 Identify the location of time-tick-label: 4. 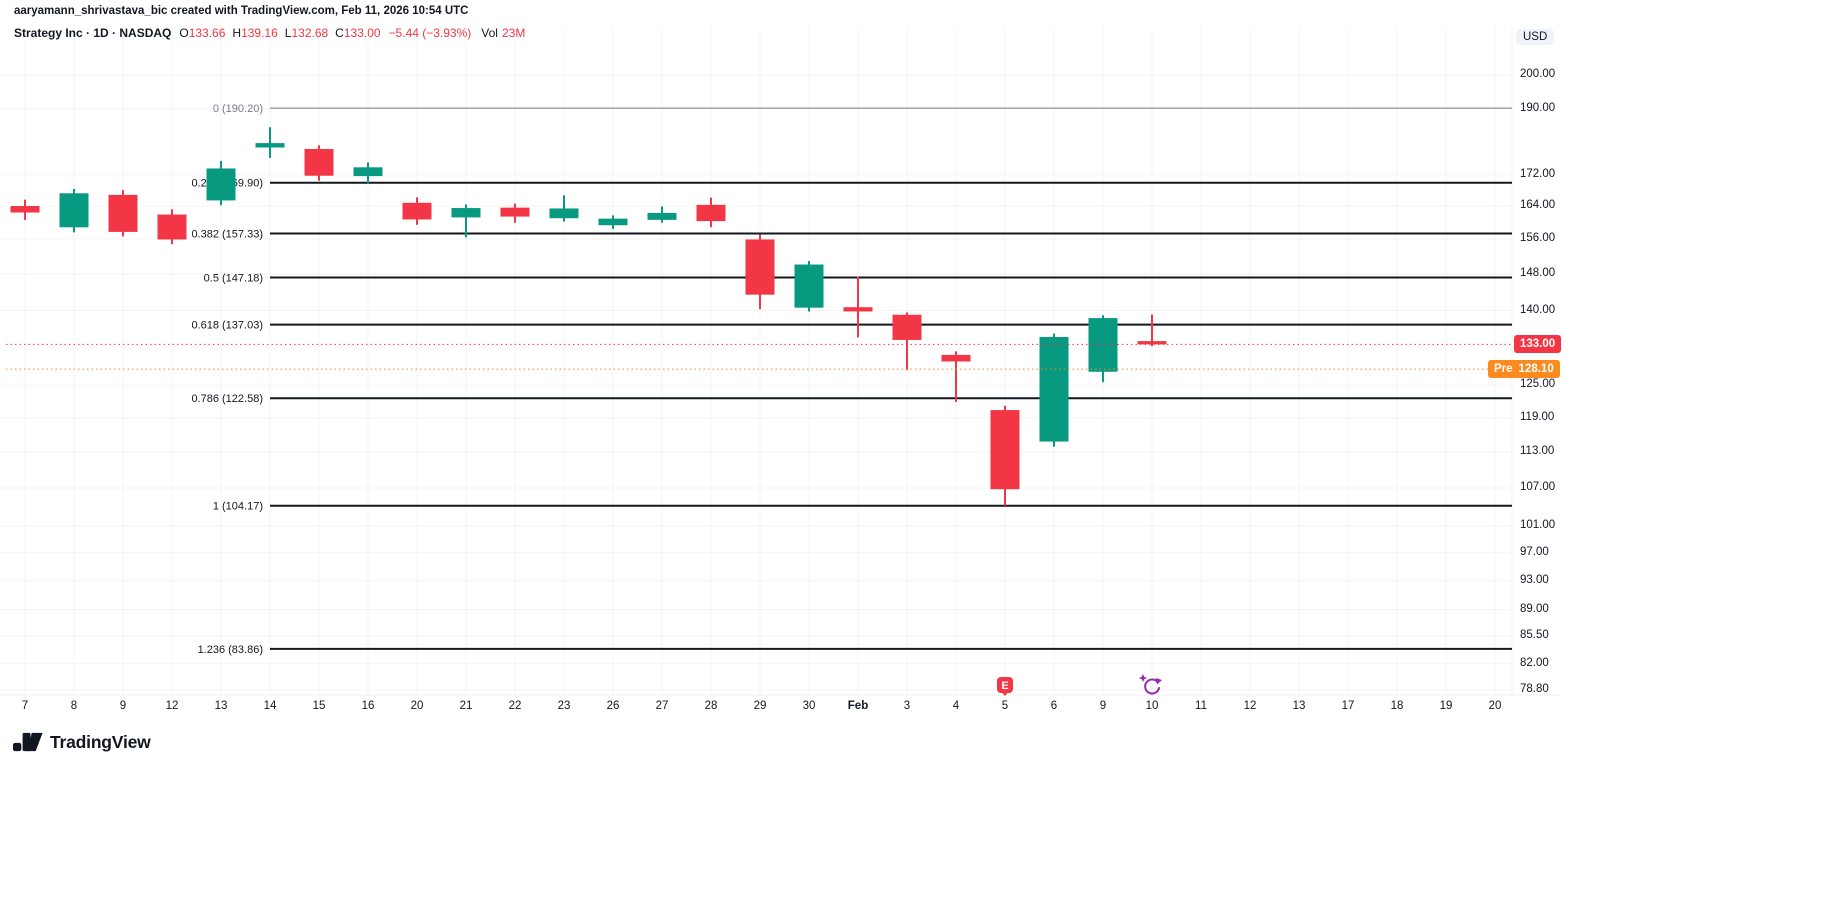
(956, 706).